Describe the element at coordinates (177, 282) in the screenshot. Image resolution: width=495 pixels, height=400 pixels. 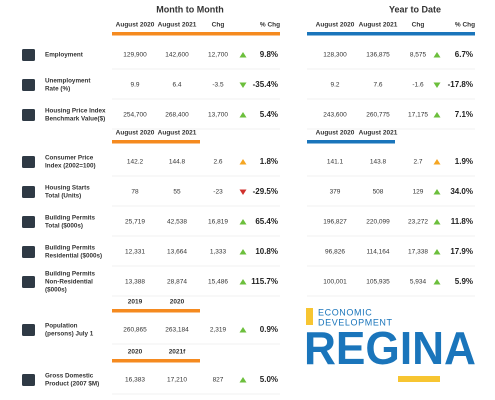
I see `cell-value: 28,874` at that location.